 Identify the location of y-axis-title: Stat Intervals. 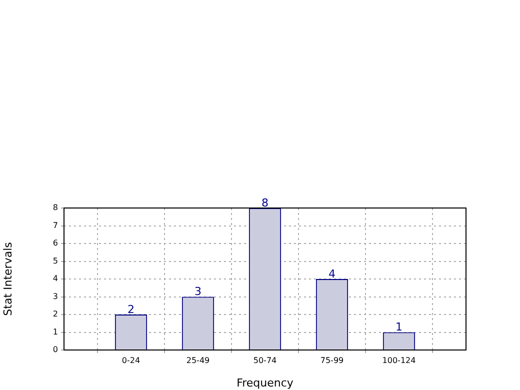
(7, 279).